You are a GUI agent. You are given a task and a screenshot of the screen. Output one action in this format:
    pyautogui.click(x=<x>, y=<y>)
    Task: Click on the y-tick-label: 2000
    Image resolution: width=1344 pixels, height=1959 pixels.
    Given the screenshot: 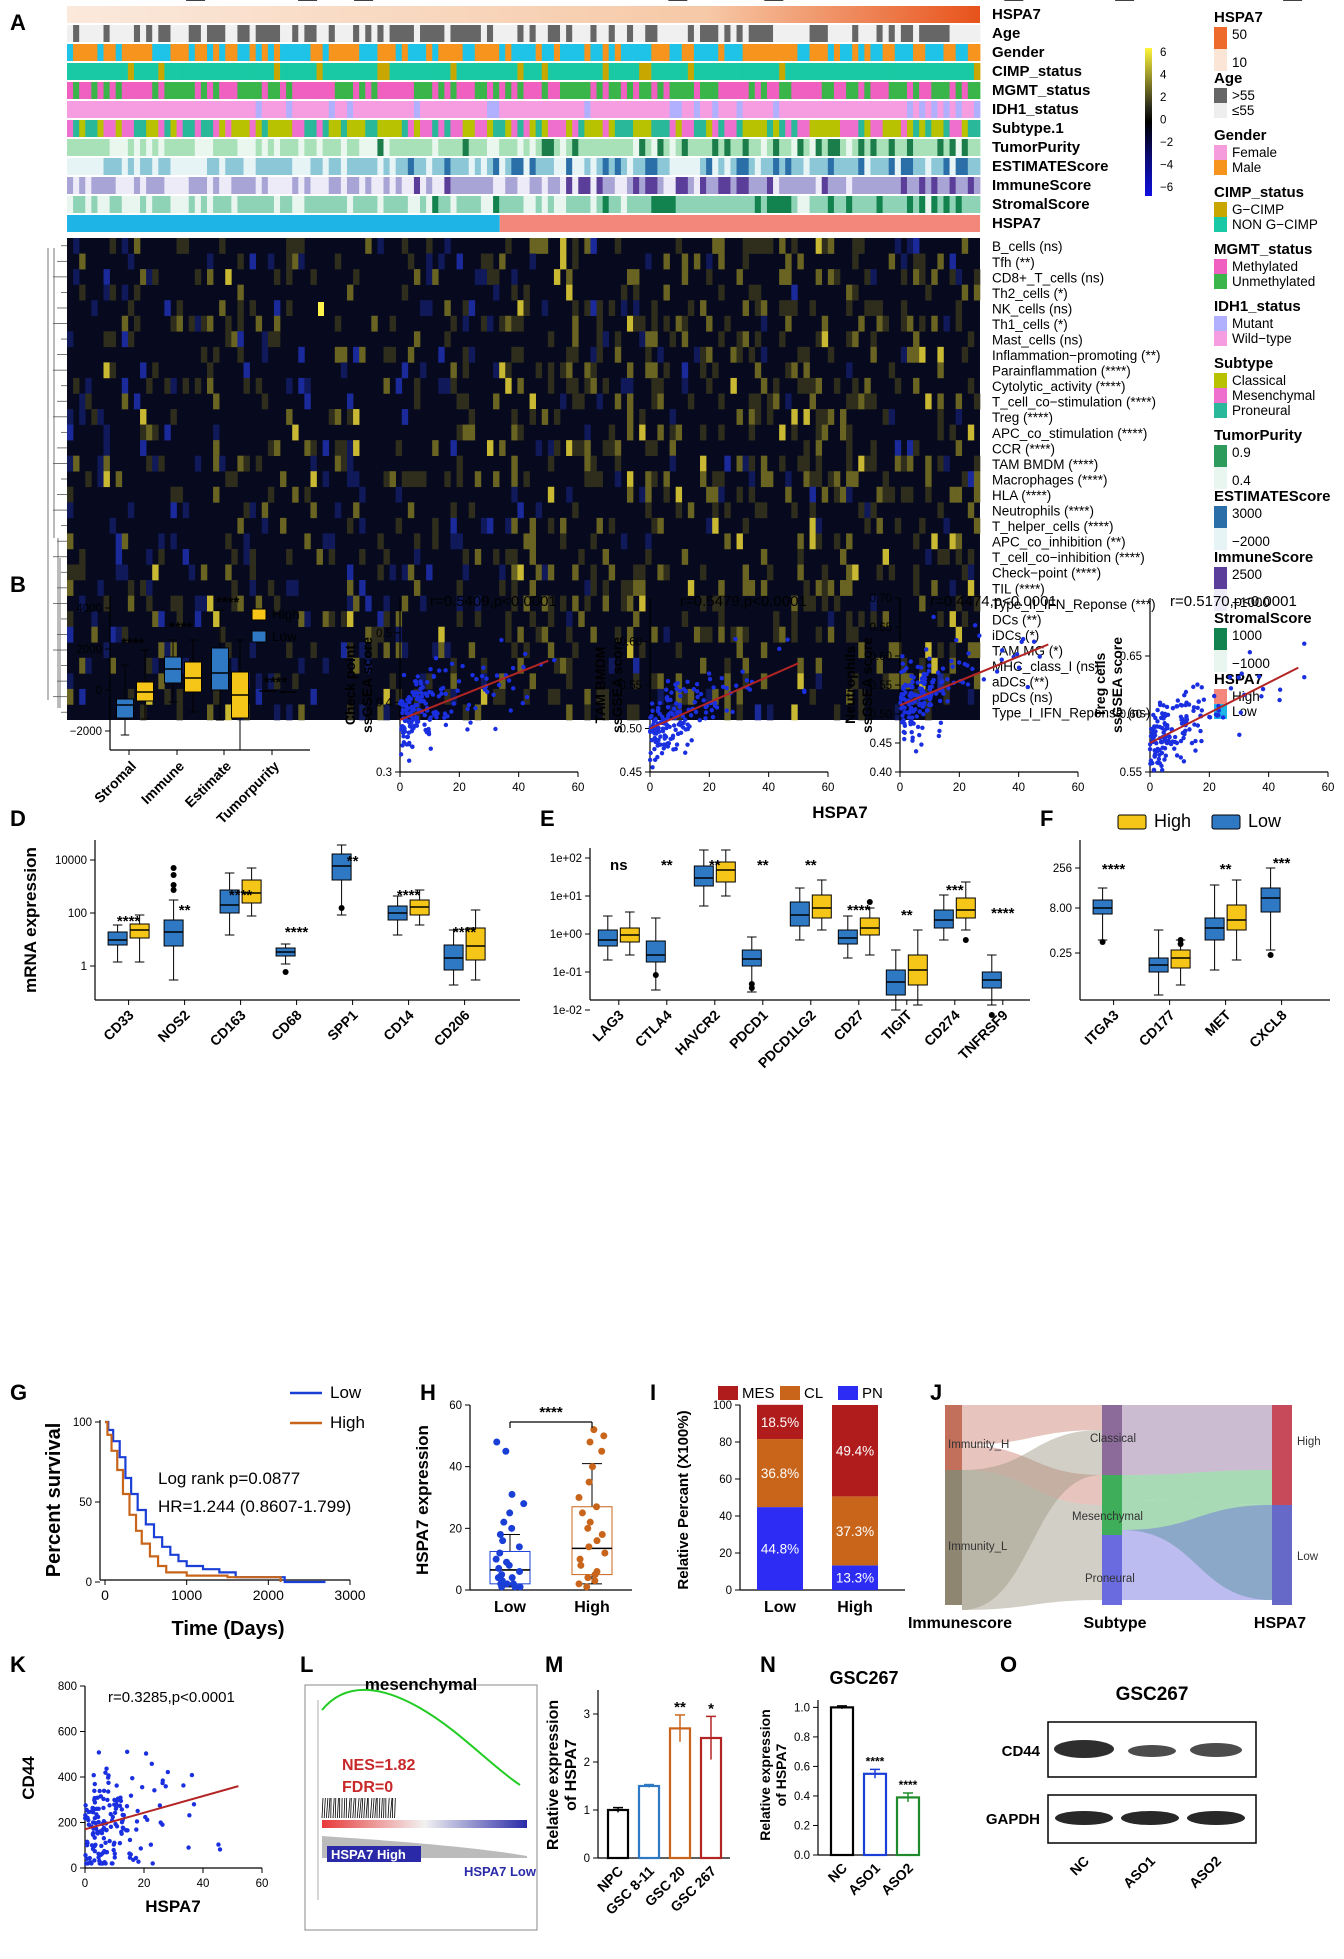 What is the action you would take?
    pyautogui.click(x=89, y=650)
    